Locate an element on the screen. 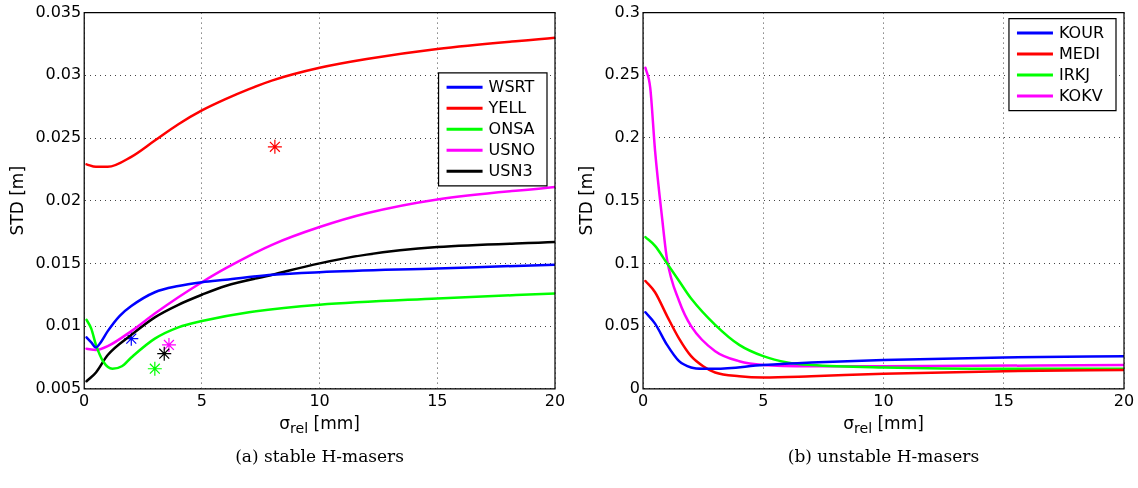 This screenshot has height=488, width=1138. text: (a) stable H-masers is located at coordinates (319, 456).